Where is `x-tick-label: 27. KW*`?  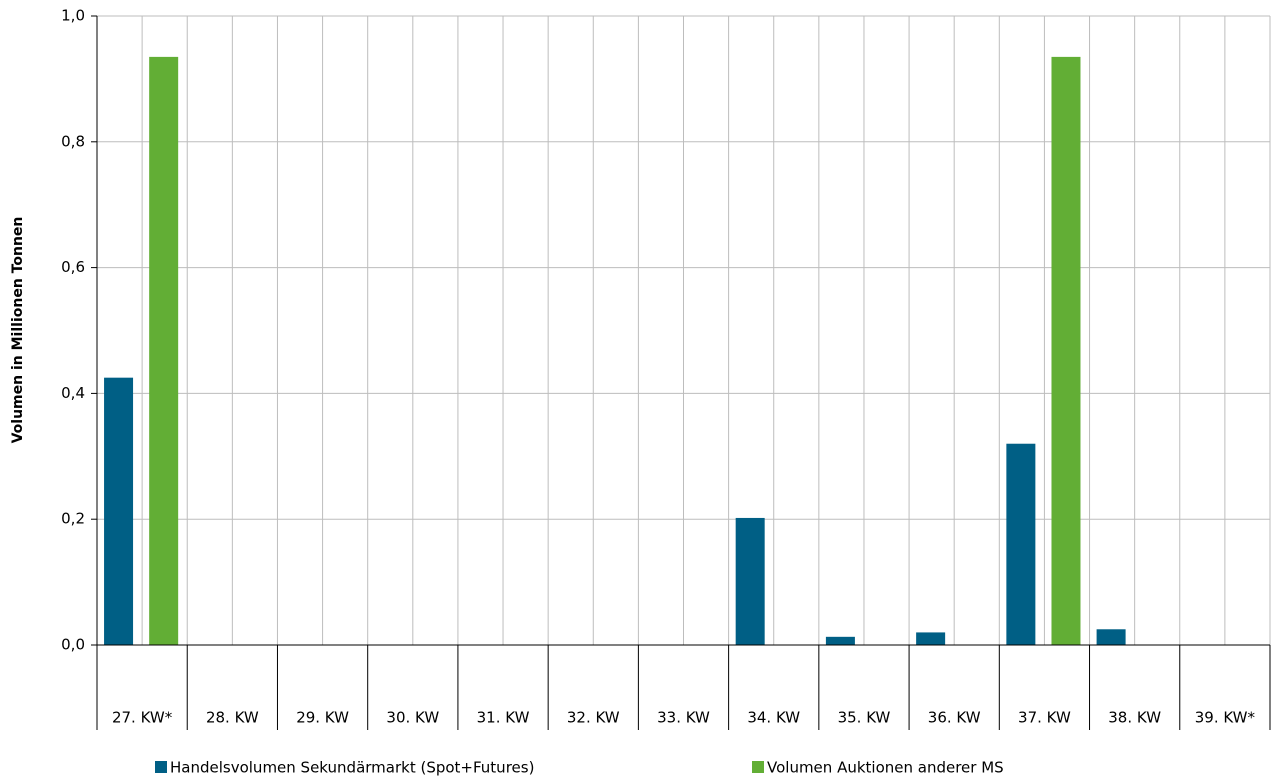 x-tick-label: 27. KW* is located at coordinates (142, 718).